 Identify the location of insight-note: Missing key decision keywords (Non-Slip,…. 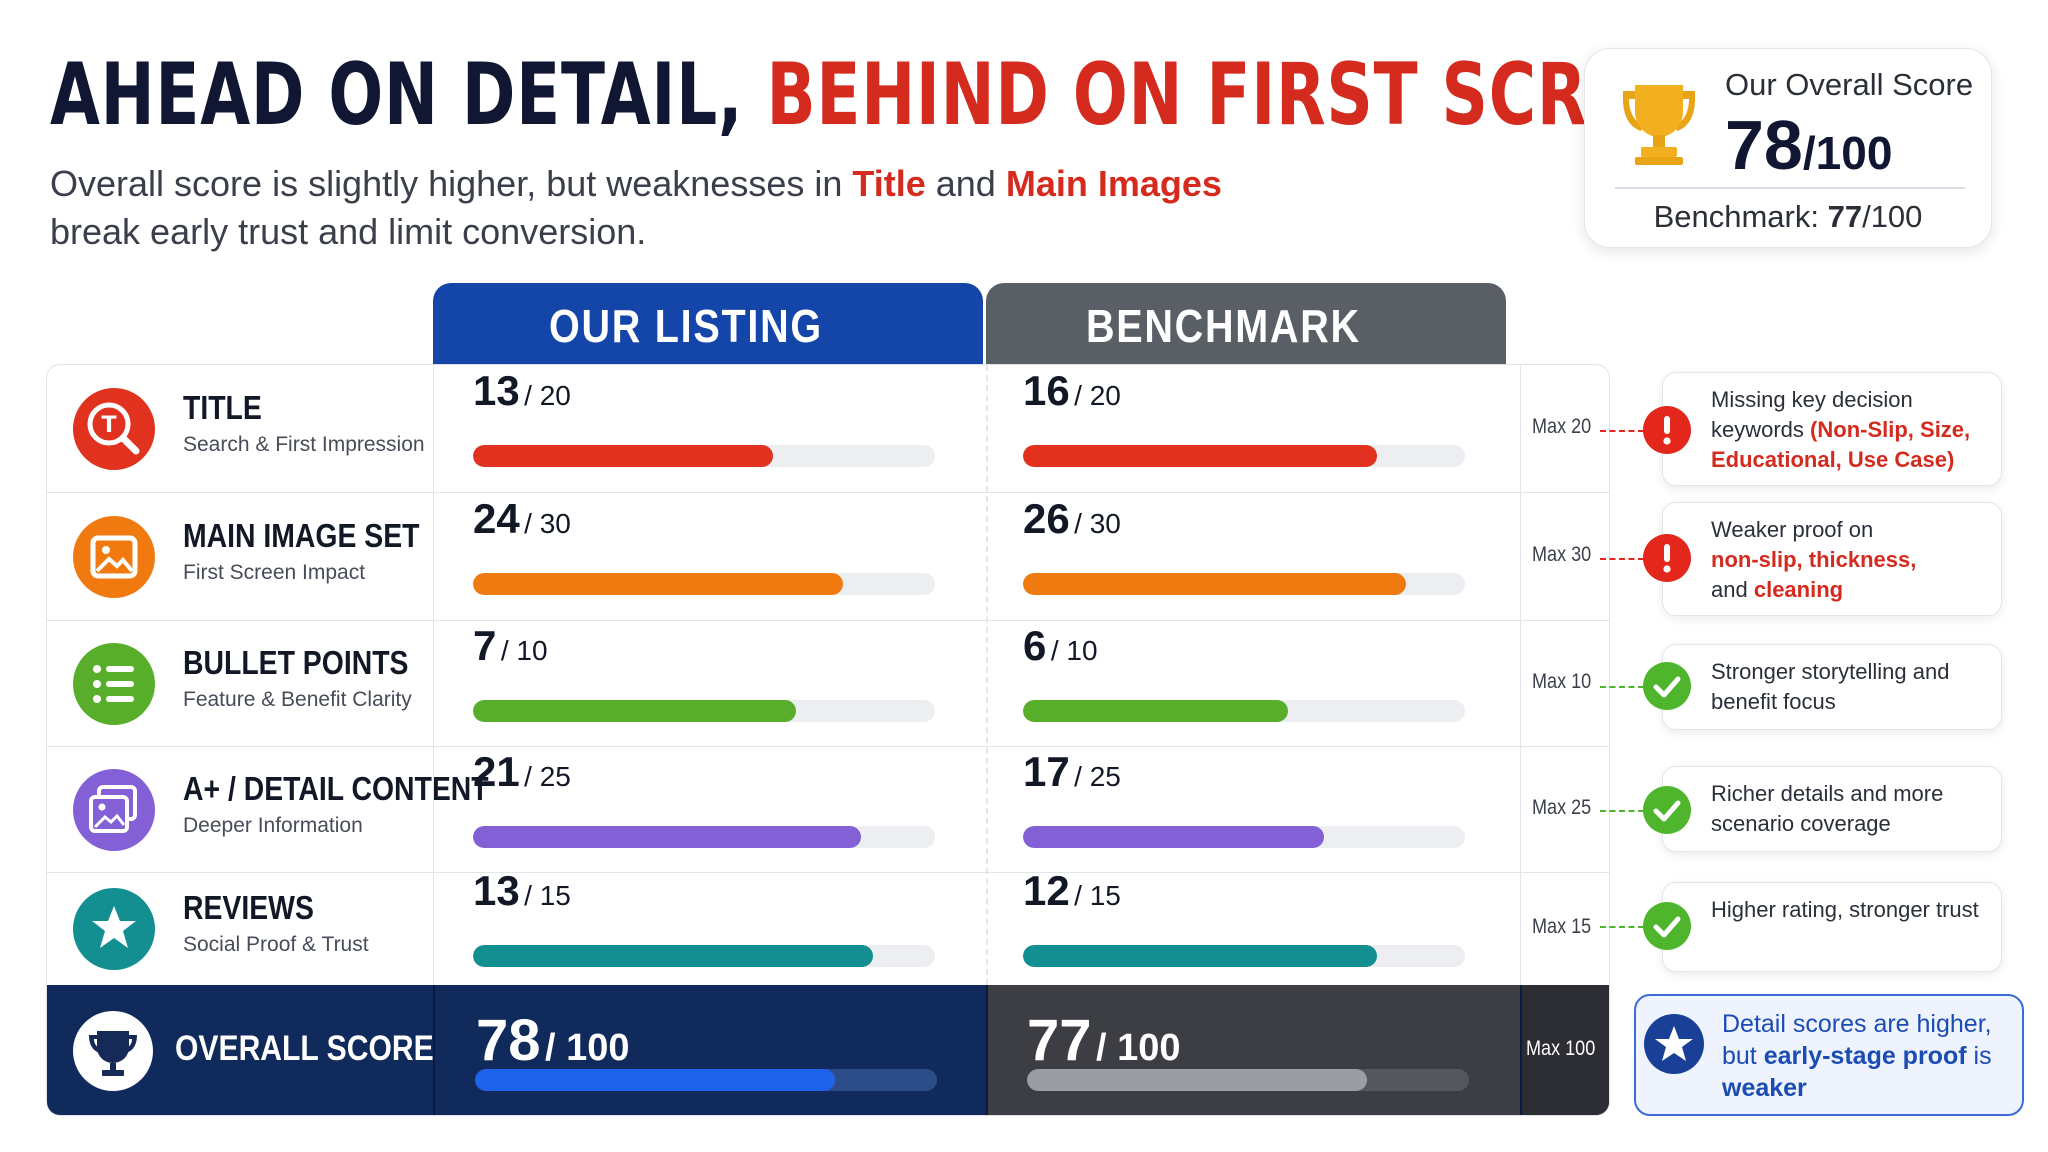
(1832, 429).